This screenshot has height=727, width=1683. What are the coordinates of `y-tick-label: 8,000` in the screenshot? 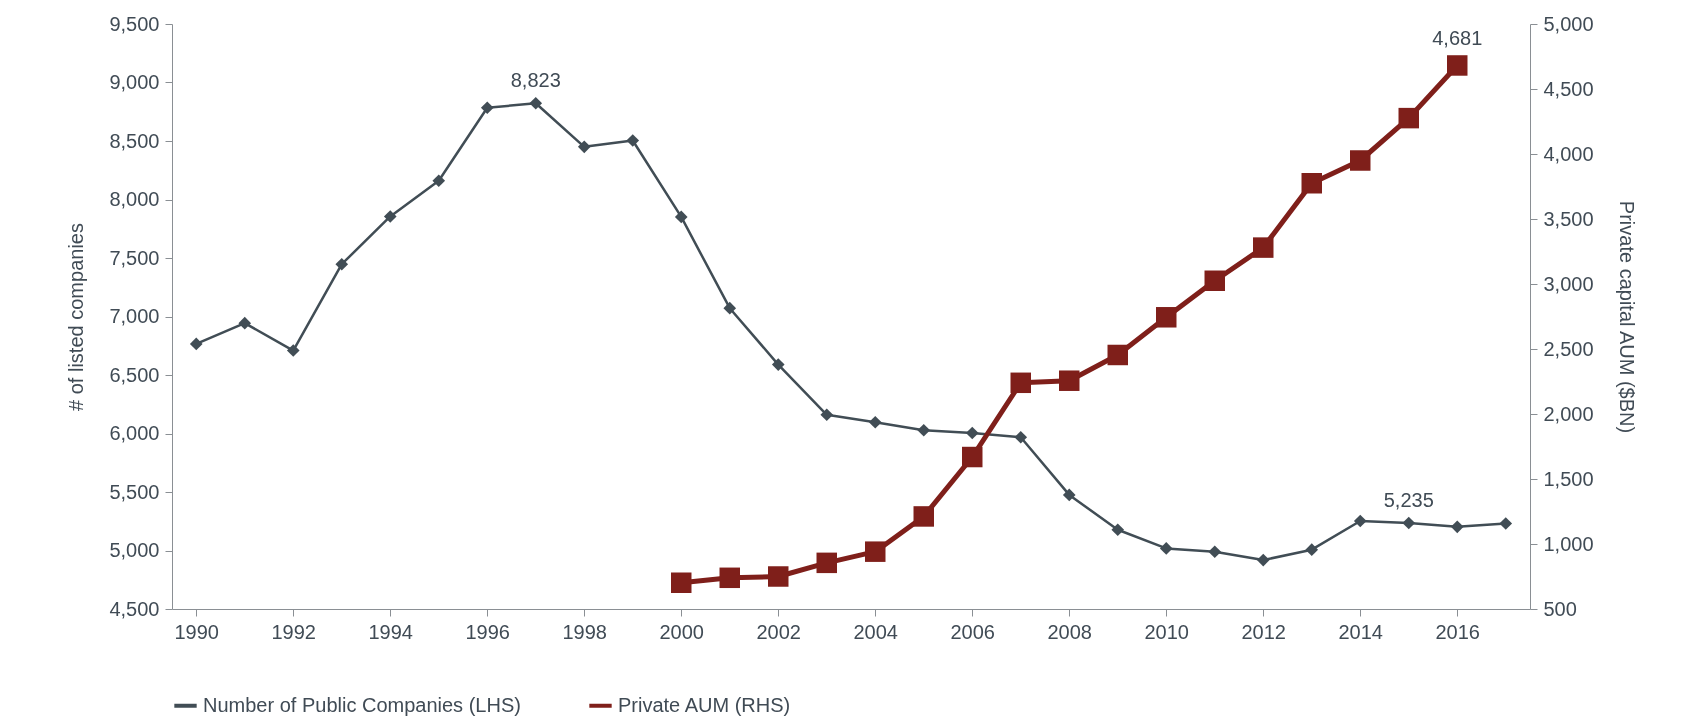 It's located at (134, 199).